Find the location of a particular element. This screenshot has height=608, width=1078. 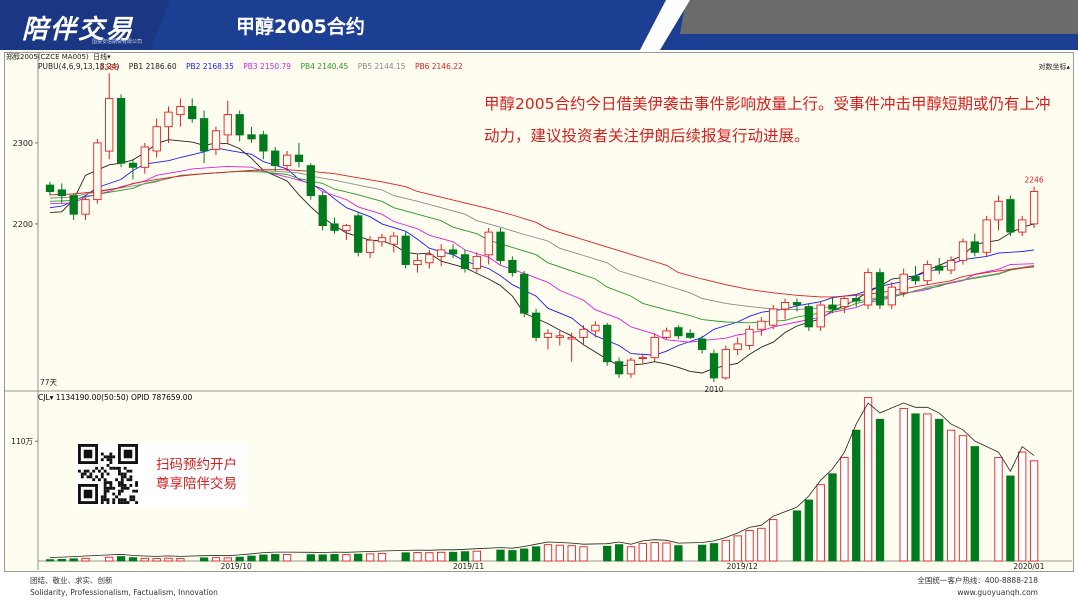

symbol-label: 郑醇2005(CZCE MA005) is located at coordinates (47, 57).